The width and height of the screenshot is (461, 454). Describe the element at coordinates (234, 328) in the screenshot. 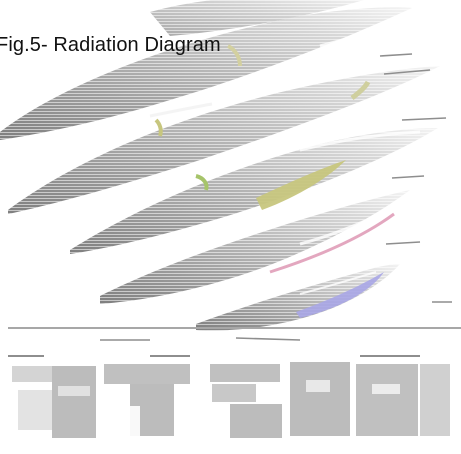

I see `ground-line` at that location.